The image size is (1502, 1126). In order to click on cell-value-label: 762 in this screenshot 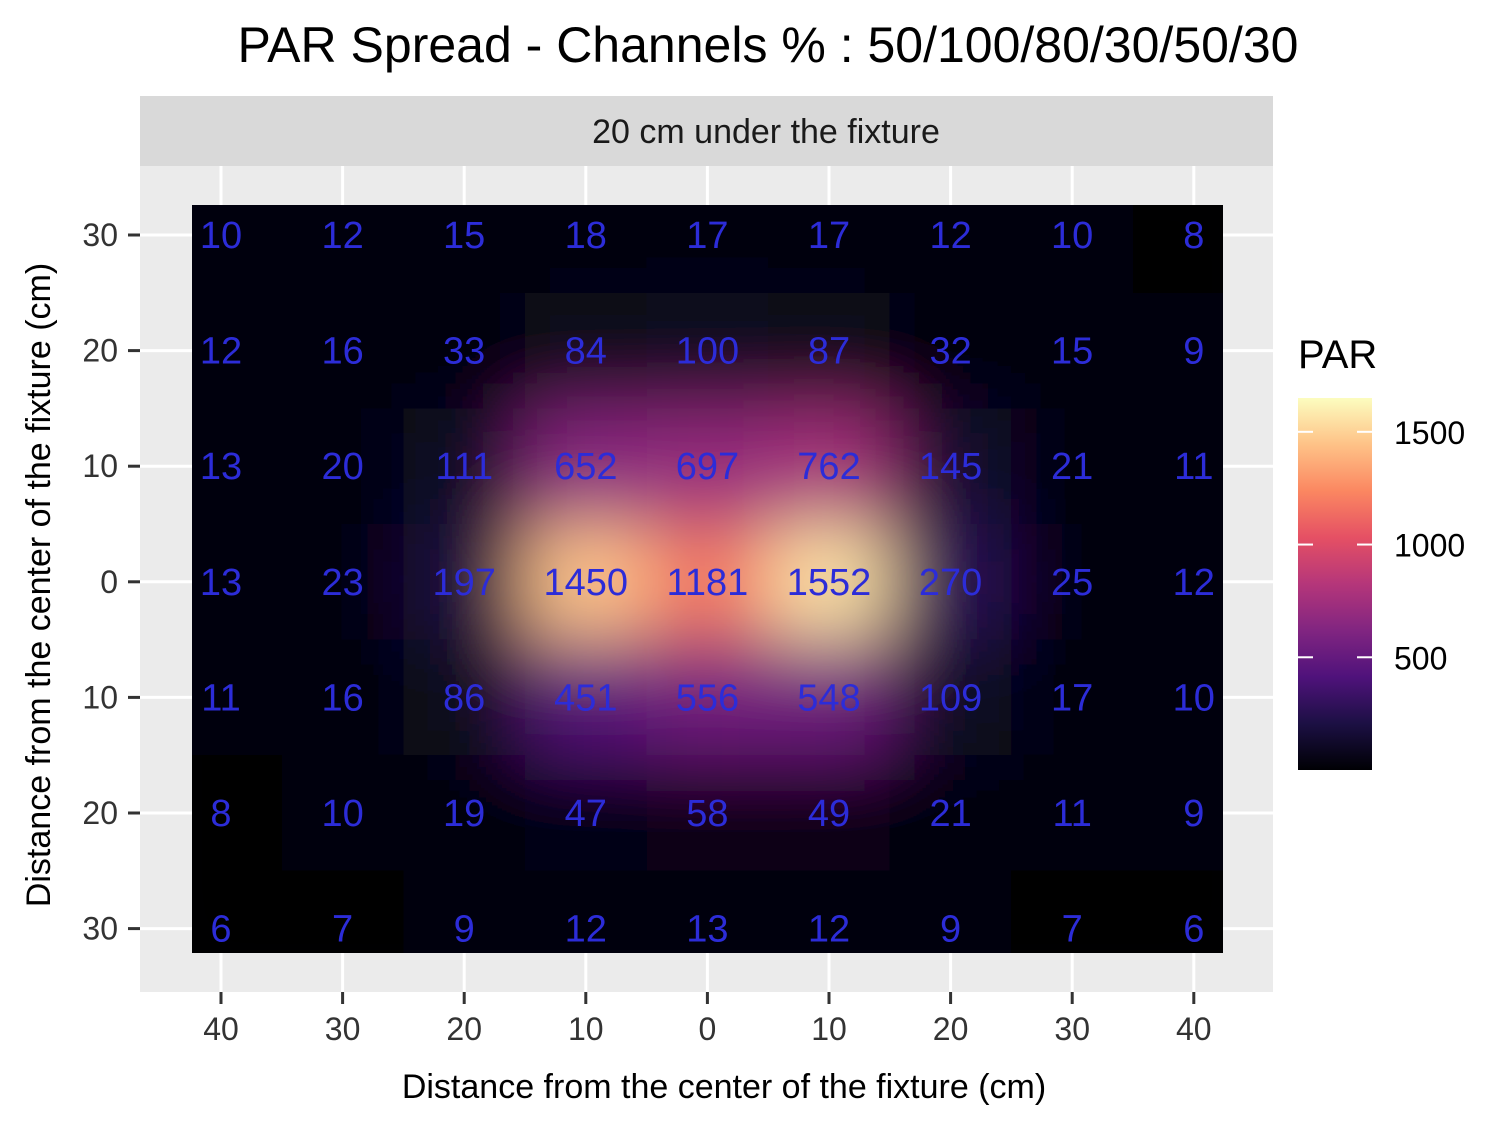, I will do `click(828, 467)`.